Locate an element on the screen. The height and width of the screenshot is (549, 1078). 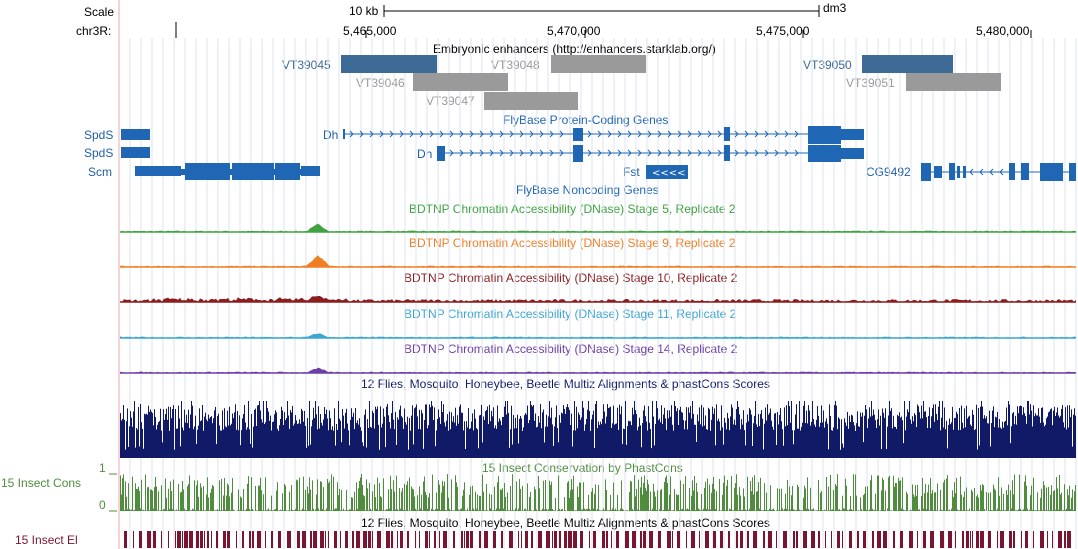
gene-label-dh-2: Dh is located at coordinates (425, 154).